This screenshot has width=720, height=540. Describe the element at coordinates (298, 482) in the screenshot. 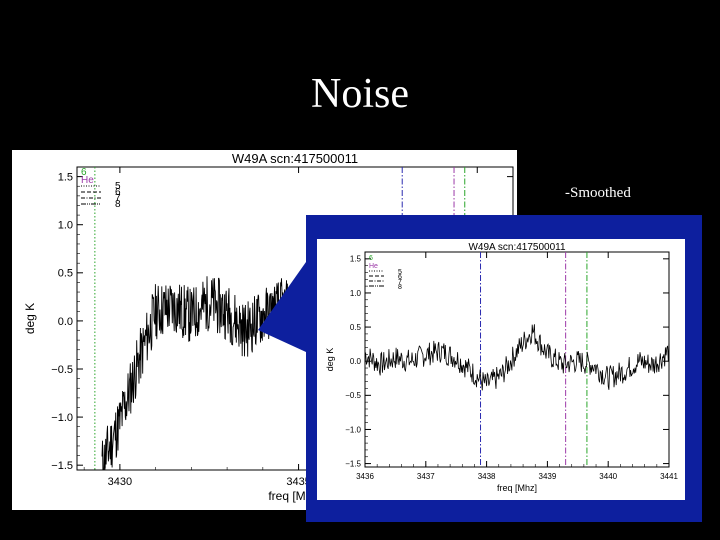

I see `x-tick-label: 3435` at that location.